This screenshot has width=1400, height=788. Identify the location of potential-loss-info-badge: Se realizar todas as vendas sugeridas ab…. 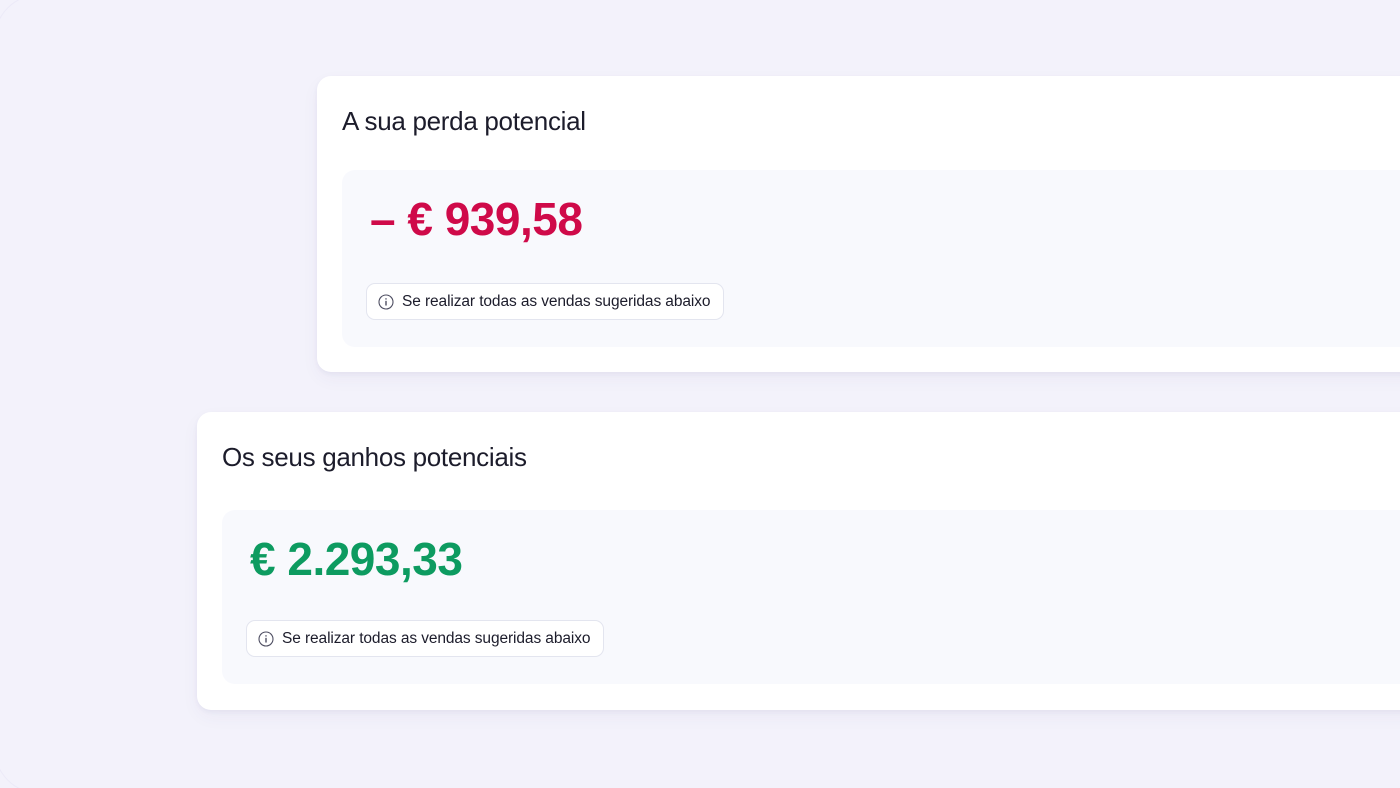
(545, 301).